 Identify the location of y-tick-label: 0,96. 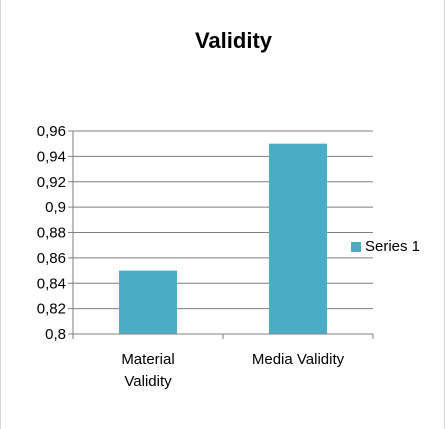
(51, 131).